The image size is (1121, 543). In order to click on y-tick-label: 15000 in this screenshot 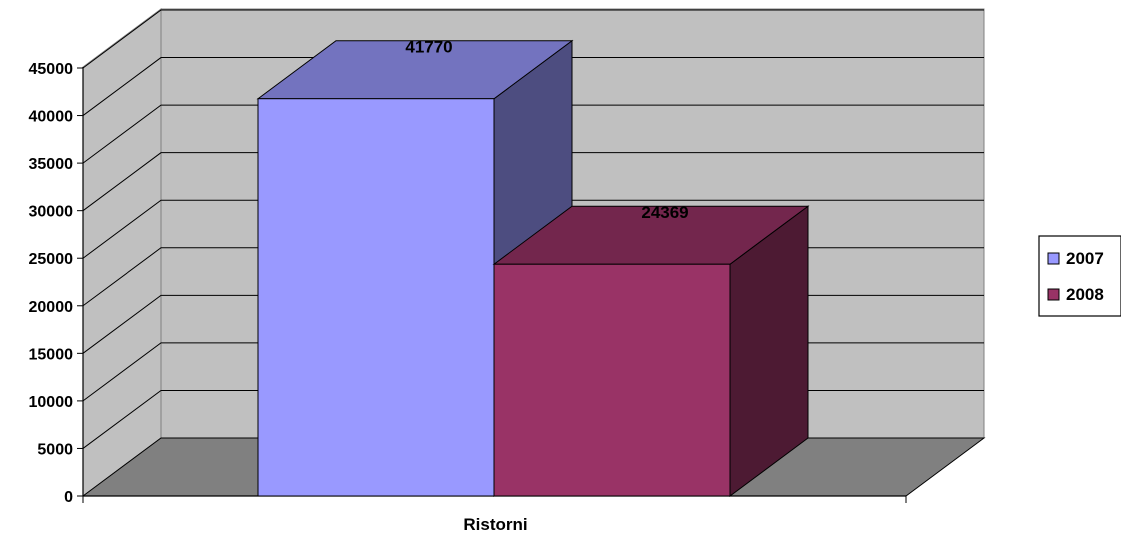, I will do `click(51, 354)`.